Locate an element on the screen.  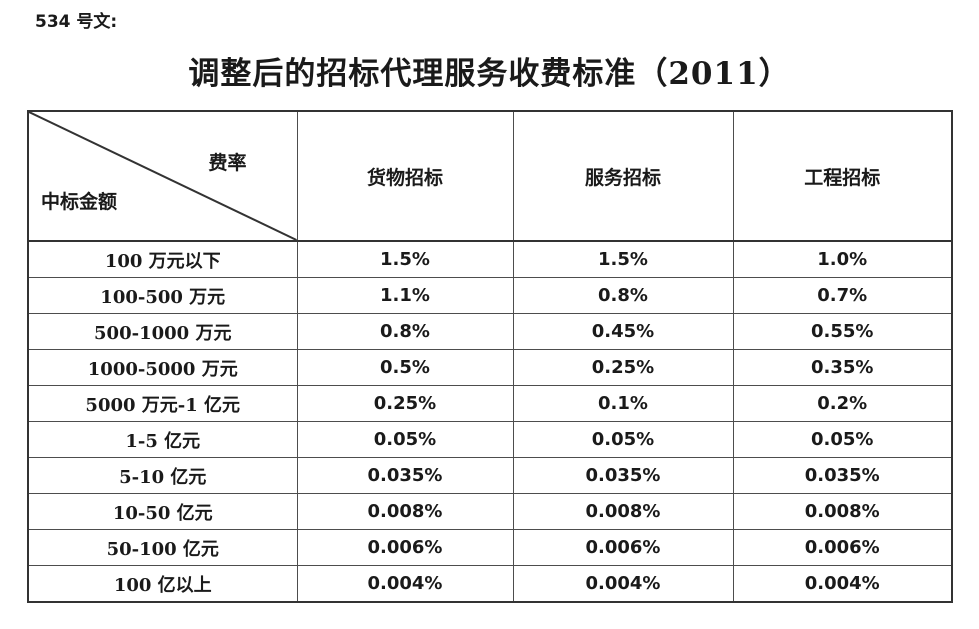
column-header-goods: 货物招标 is located at coordinates (405, 176).